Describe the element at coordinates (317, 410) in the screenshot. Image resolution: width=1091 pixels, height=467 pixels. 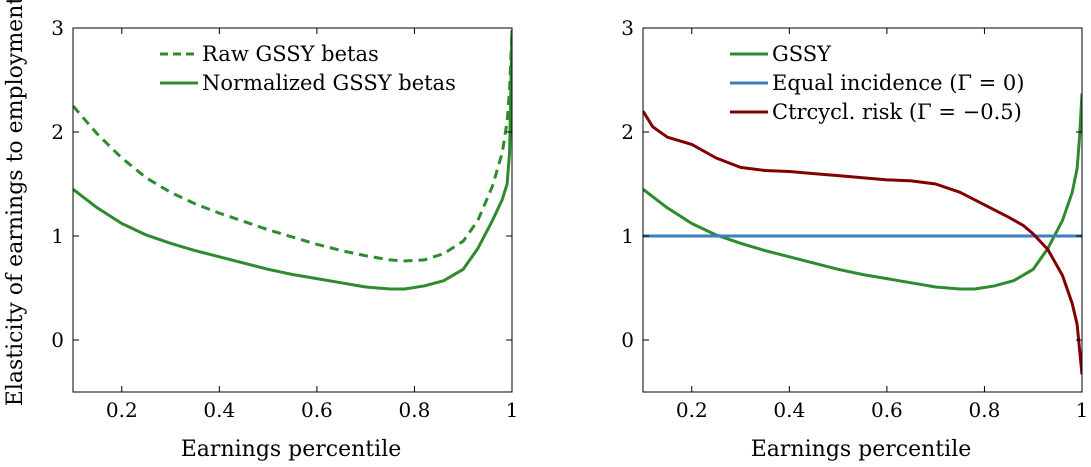
I see `x-tick-label-0-2: 0.6` at that location.